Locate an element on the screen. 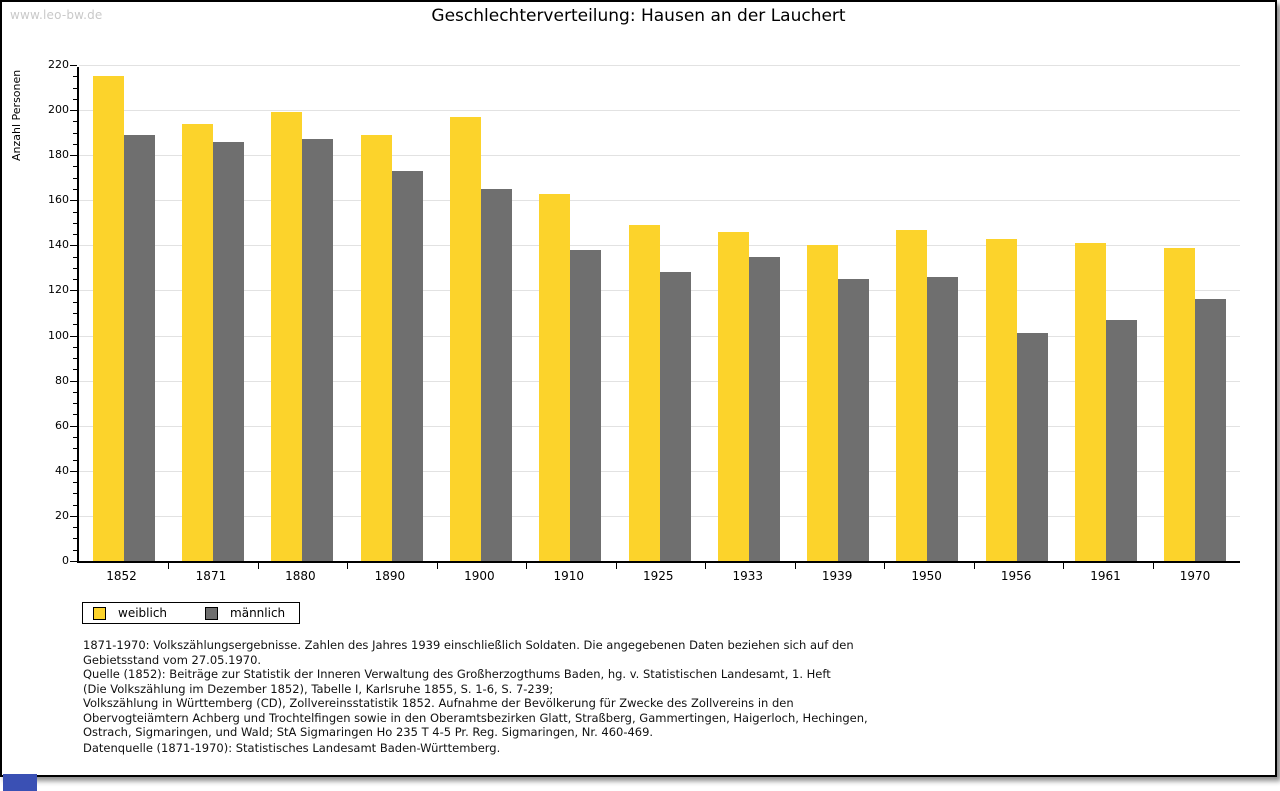 The image size is (1280, 791). bar-group-1910 is located at coordinates (570, 314).